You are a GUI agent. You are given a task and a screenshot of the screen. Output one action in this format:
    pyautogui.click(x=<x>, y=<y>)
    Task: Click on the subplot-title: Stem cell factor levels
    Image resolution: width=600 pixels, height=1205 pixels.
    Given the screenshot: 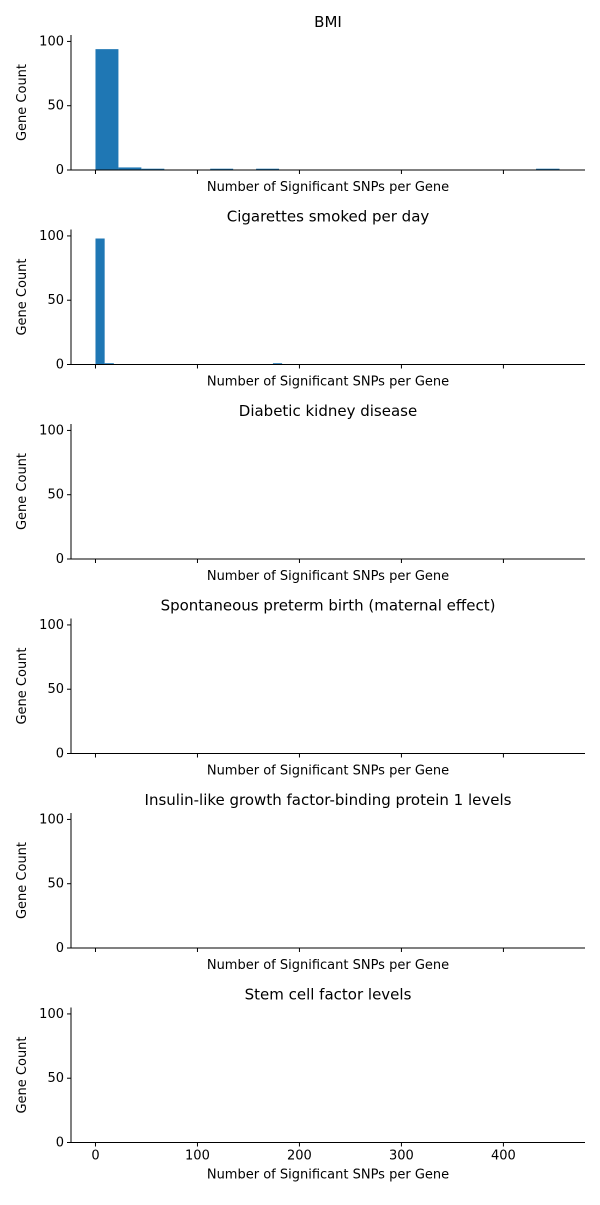 What is the action you would take?
    pyautogui.click(x=328, y=995)
    